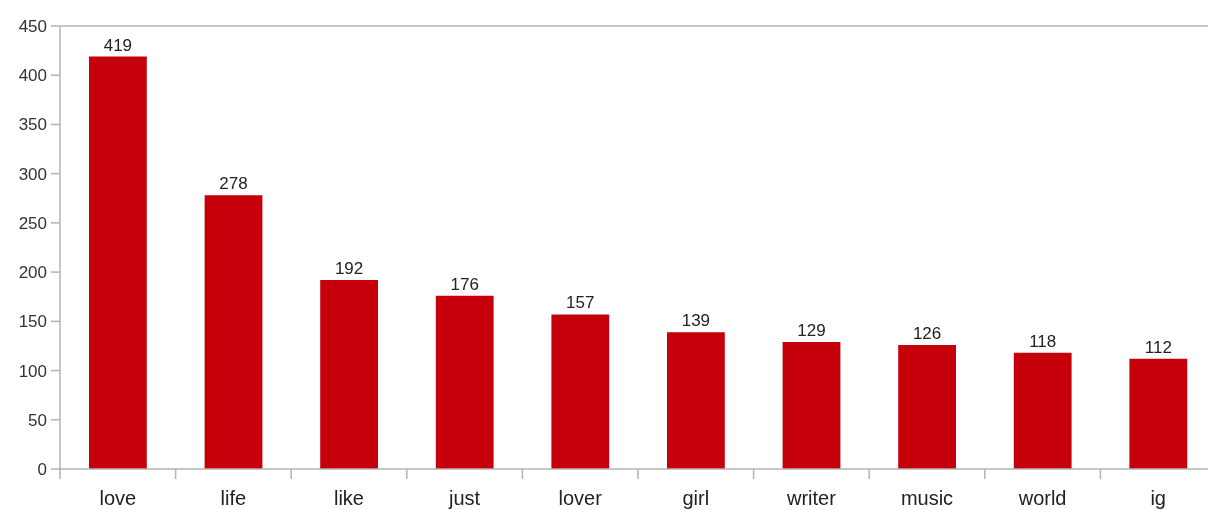 The image size is (1208, 510). Describe the element at coordinates (118, 498) in the screenshot. I see `x-tick-label: love` at that location.